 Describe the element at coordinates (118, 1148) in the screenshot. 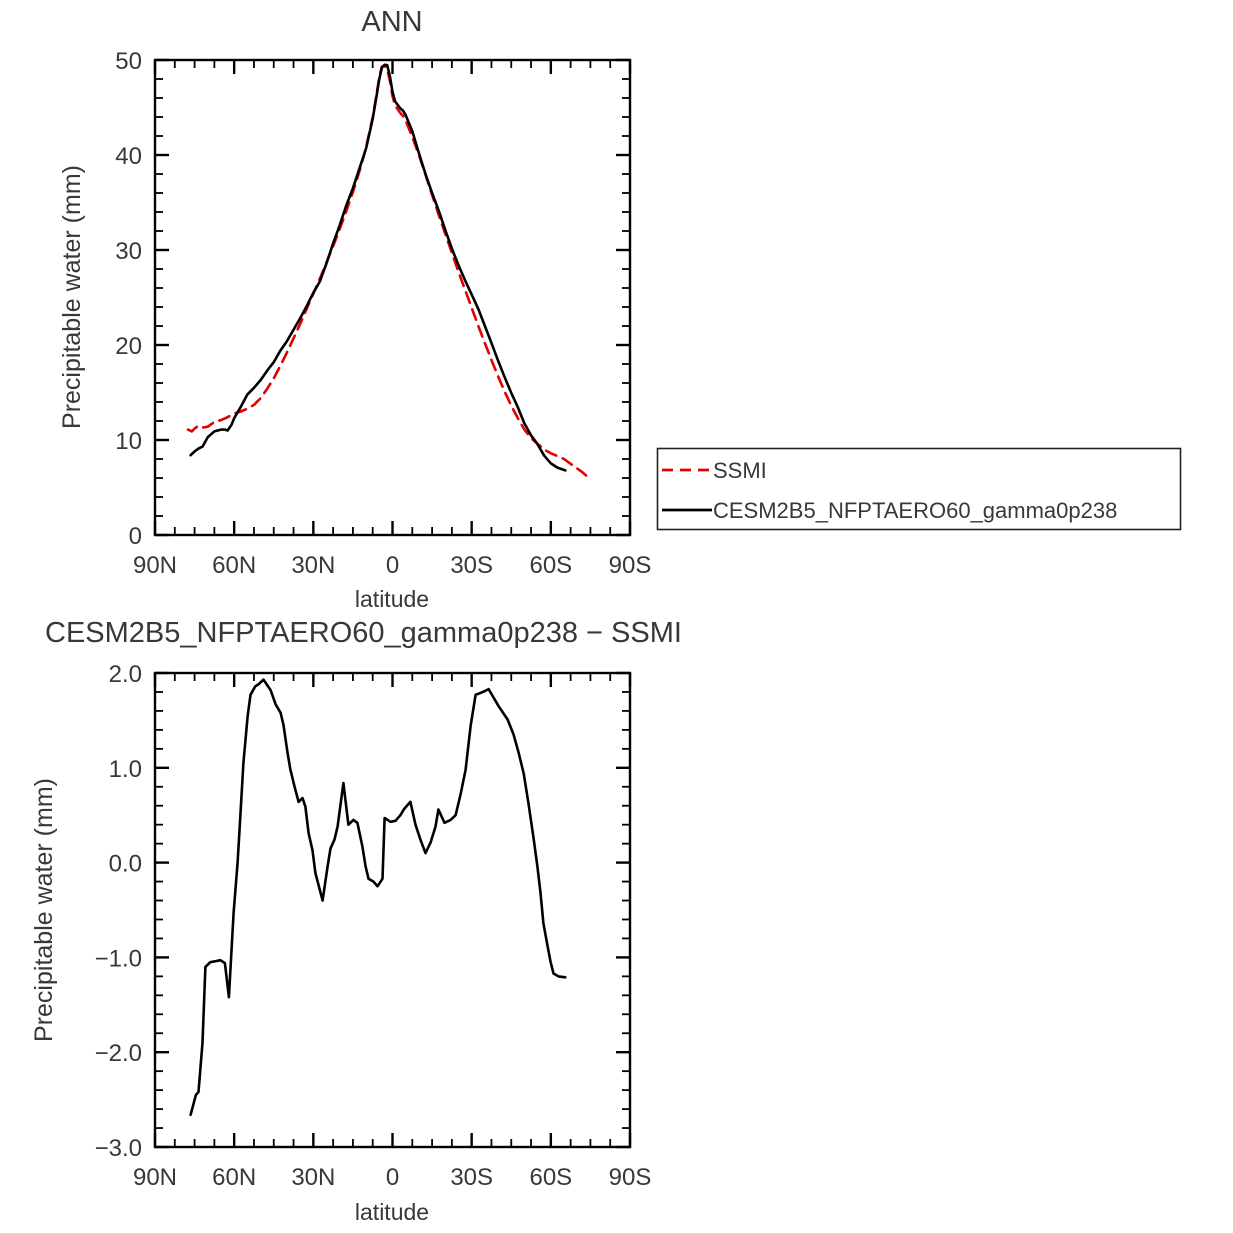

I see `y-tick-label: −3.0` at that location.